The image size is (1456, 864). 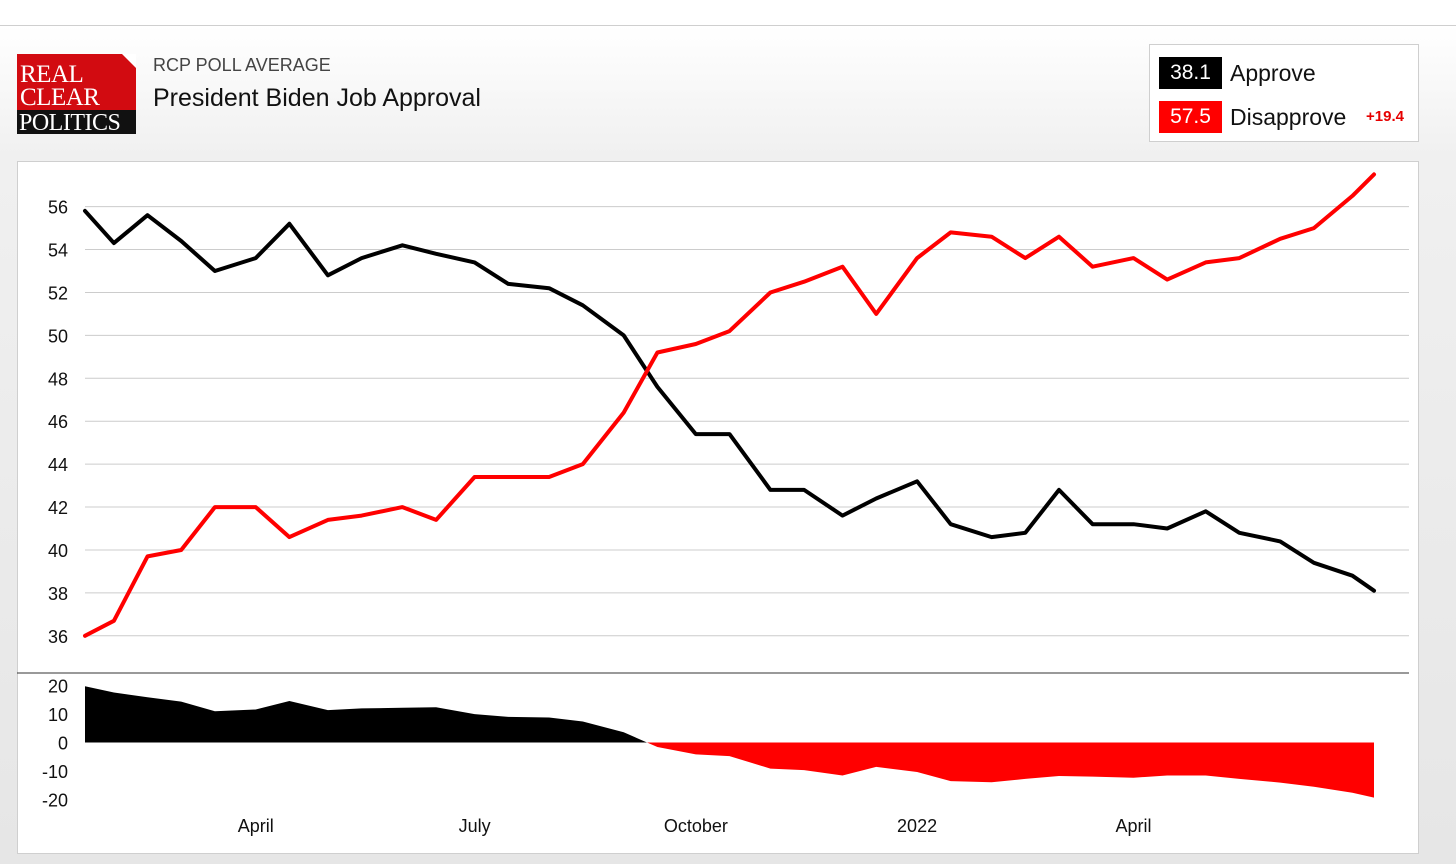 I want to click on legend-spread: +19.4, so click(x=1385, y=116).